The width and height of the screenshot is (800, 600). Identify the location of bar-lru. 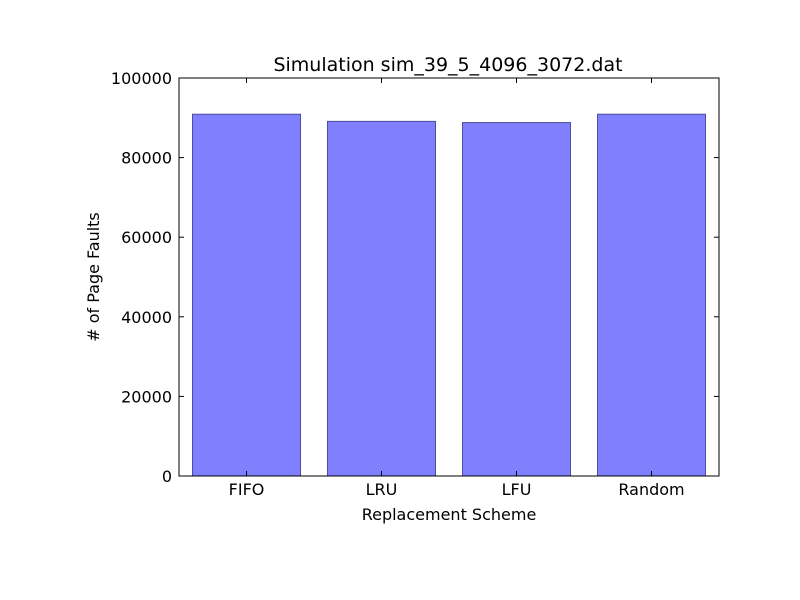
(381, 298).